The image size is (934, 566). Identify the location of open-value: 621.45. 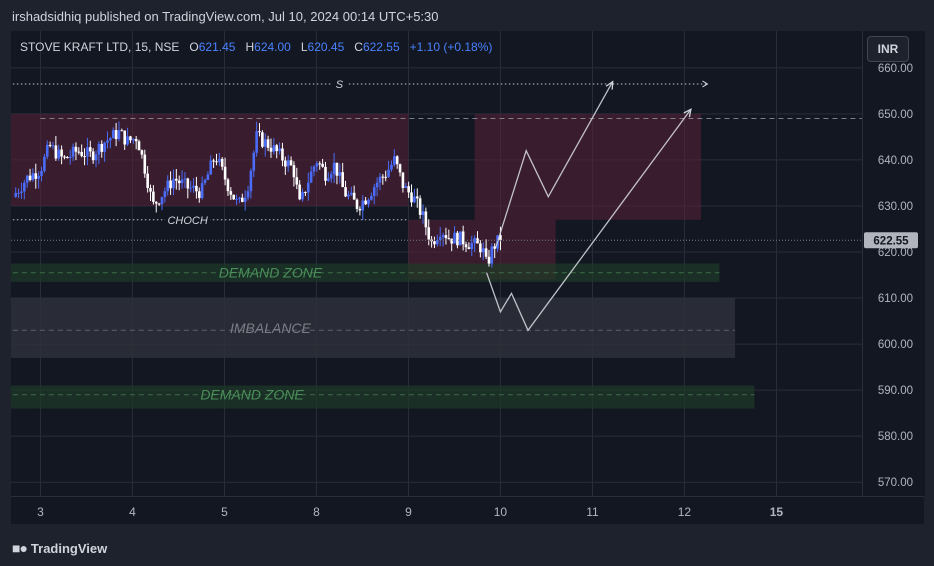
(217, 47).